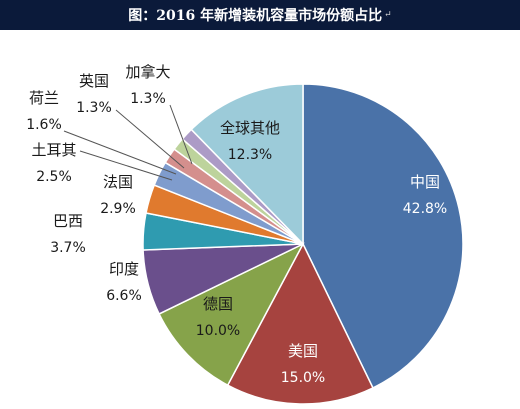  What do you see at coordinates (255, 16) in the screenshot?
I see `chart-title: 图：2016 年新增装机容量市场份额占比` at bounding box center [255, 16].